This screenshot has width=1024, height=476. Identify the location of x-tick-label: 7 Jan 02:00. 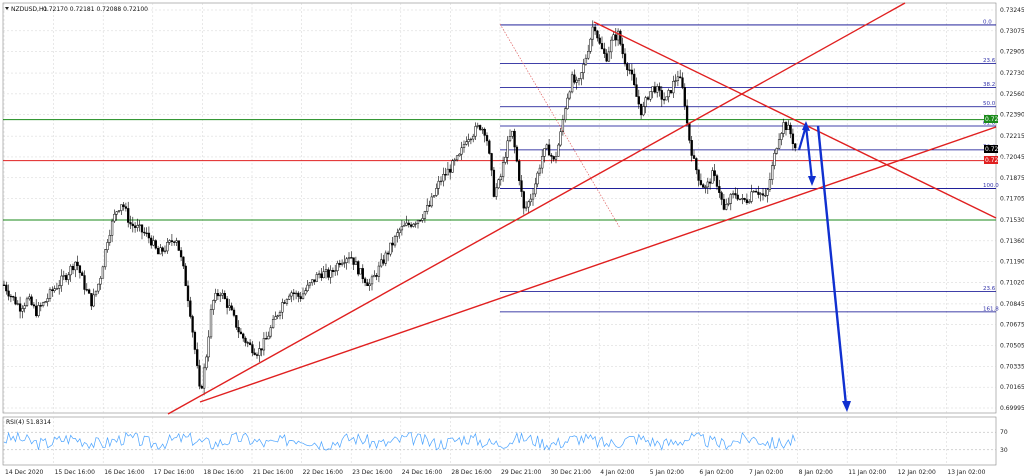
(766, 472).